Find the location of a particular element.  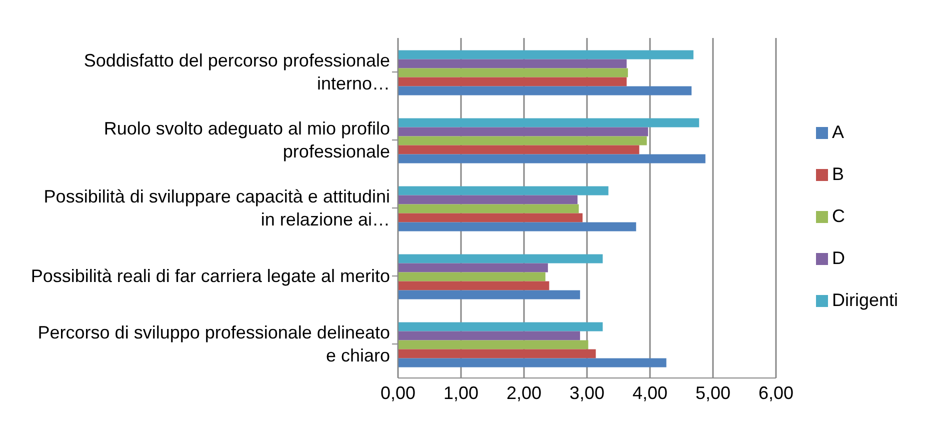

x-tick-label: 4,00 is located at coordinates (650, 392).